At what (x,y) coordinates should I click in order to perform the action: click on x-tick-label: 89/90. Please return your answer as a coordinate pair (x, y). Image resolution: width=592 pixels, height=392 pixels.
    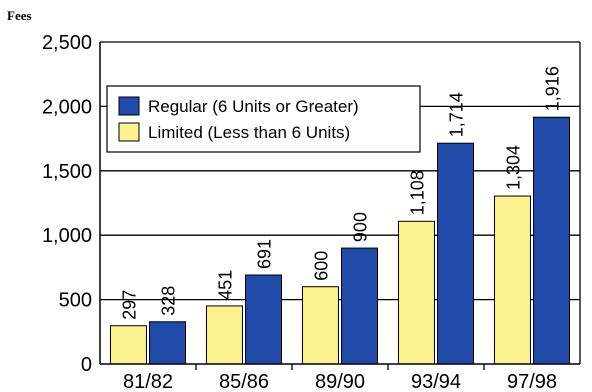
    Looking at the image, I should click on (340, 381).